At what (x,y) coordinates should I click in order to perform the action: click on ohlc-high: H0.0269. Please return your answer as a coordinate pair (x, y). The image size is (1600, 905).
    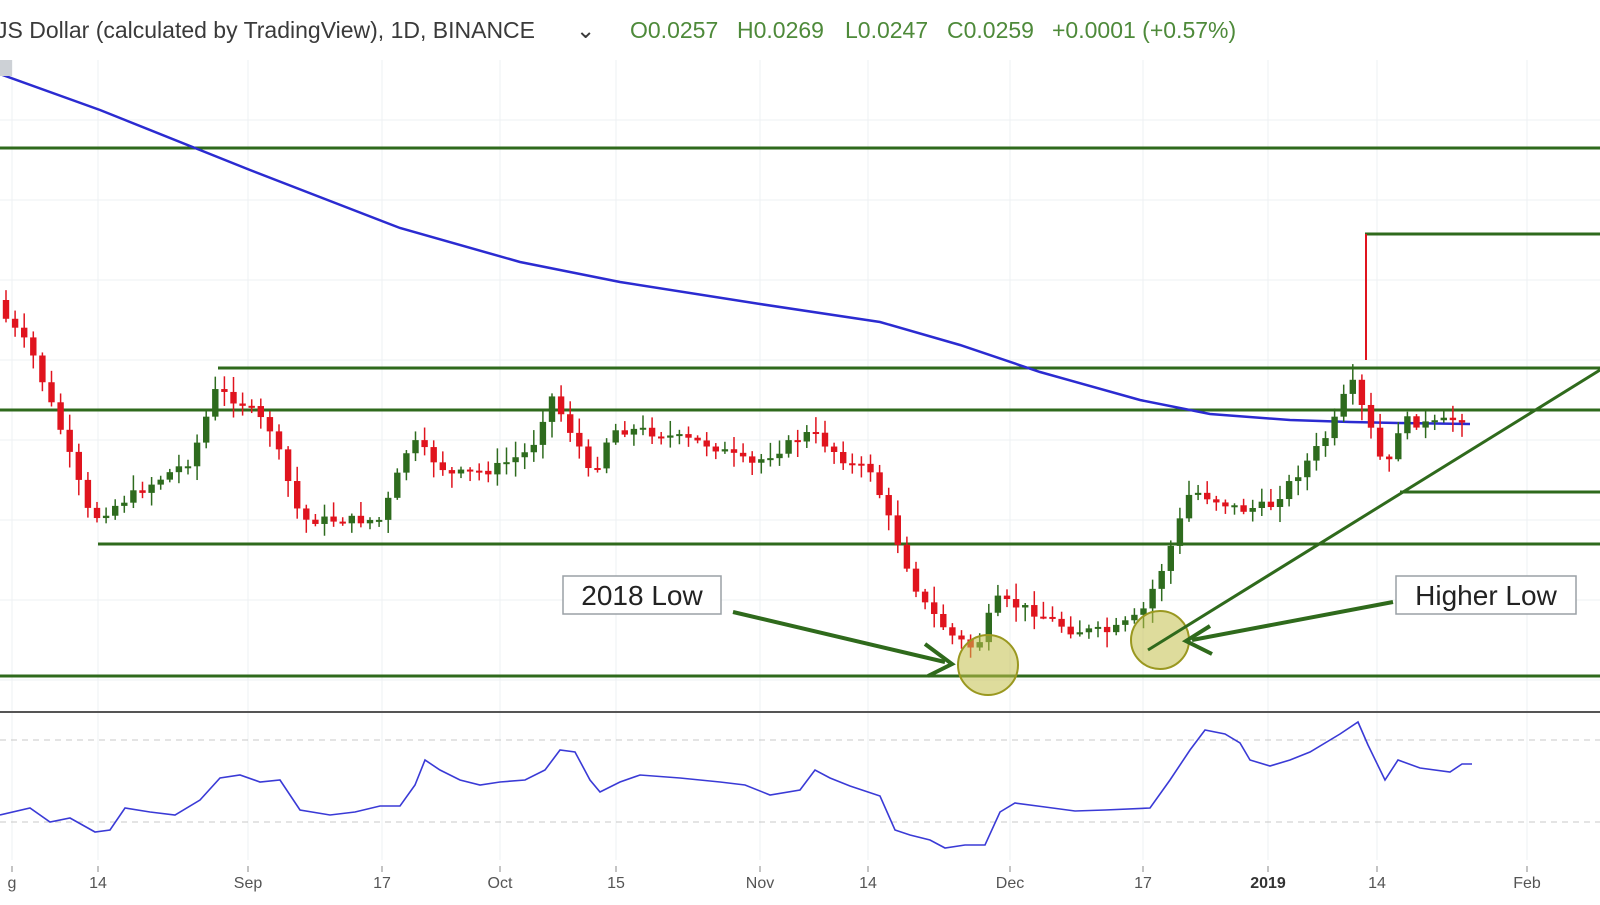
    Looking at the image, I should click on (780, 30).